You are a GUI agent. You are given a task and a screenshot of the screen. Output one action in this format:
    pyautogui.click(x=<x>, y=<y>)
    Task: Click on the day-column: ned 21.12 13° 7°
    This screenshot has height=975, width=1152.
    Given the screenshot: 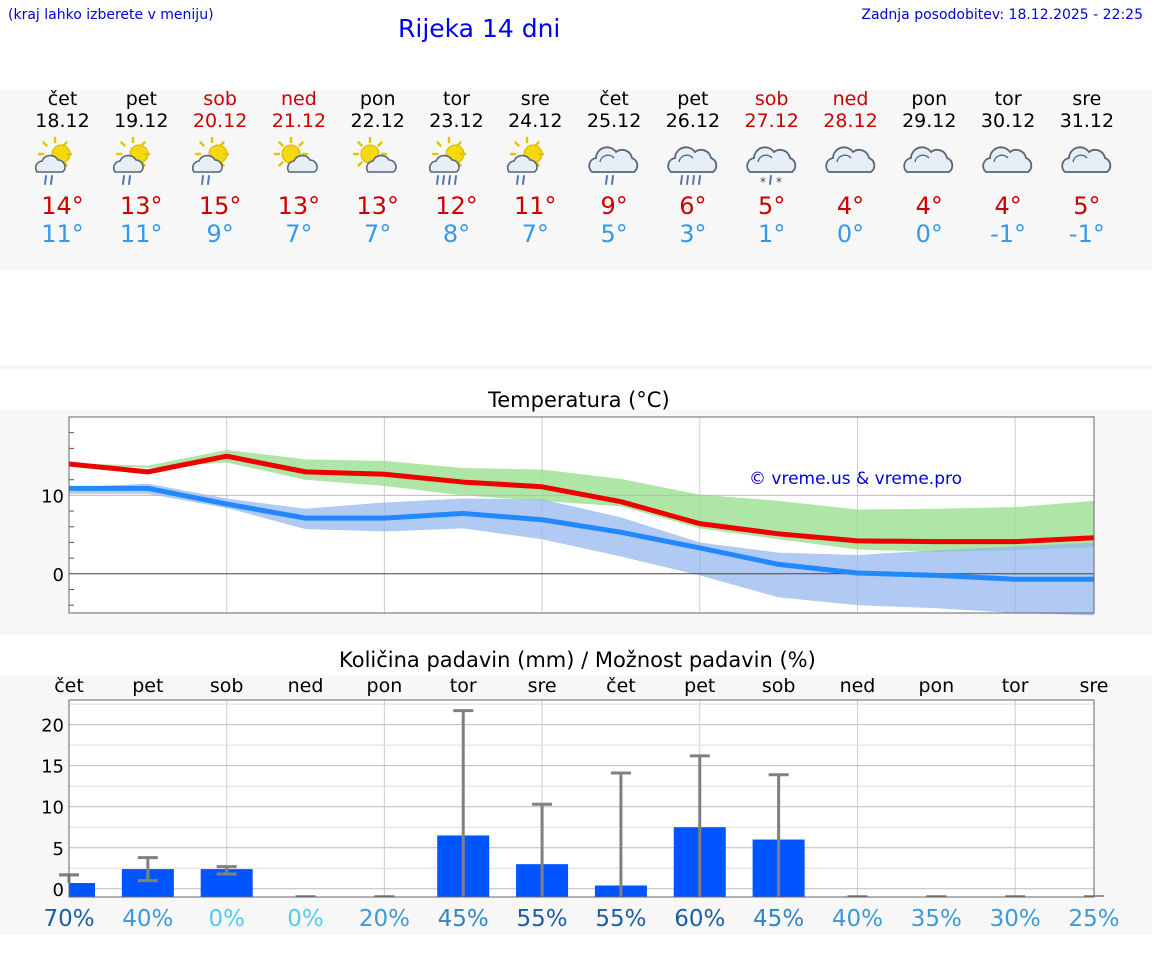 What is the action you would take?
    pyautogui.click(x=298, y=168)
    